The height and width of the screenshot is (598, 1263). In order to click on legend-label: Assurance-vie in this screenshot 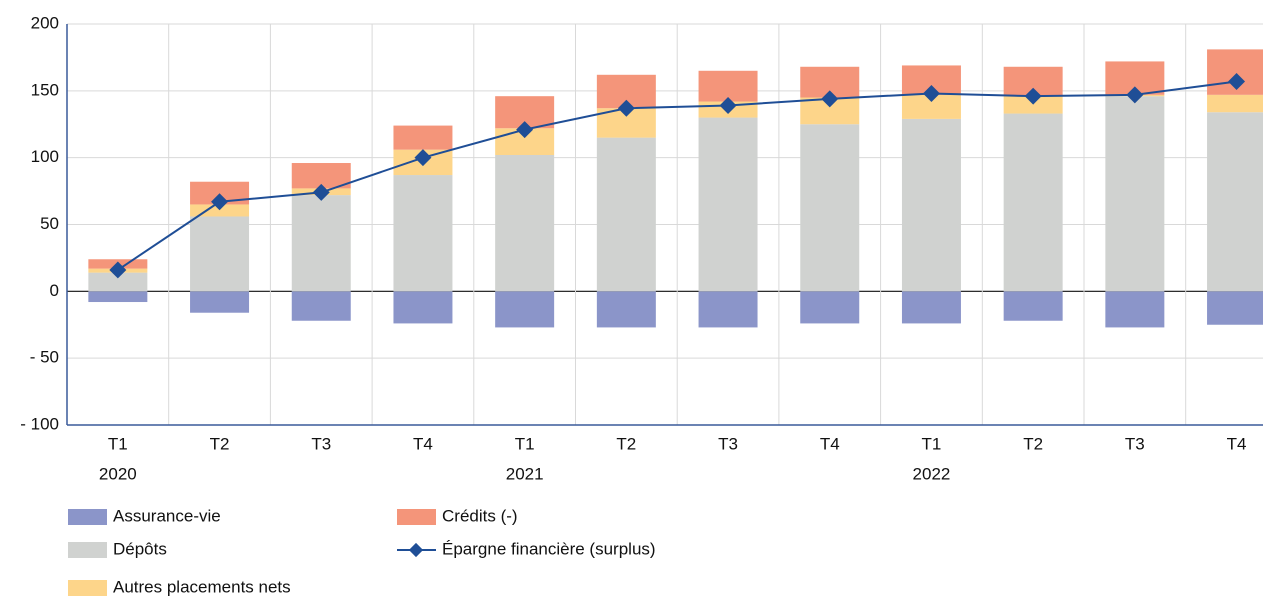, I will do `click(167, 515)`.